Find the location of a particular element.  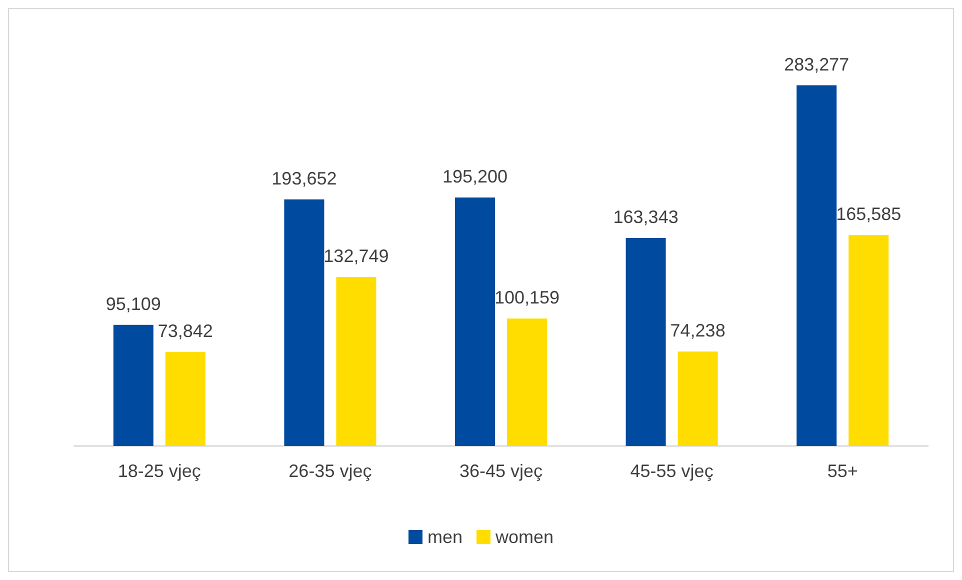

data-label: 132,749 is located at coordinates (356, 256).